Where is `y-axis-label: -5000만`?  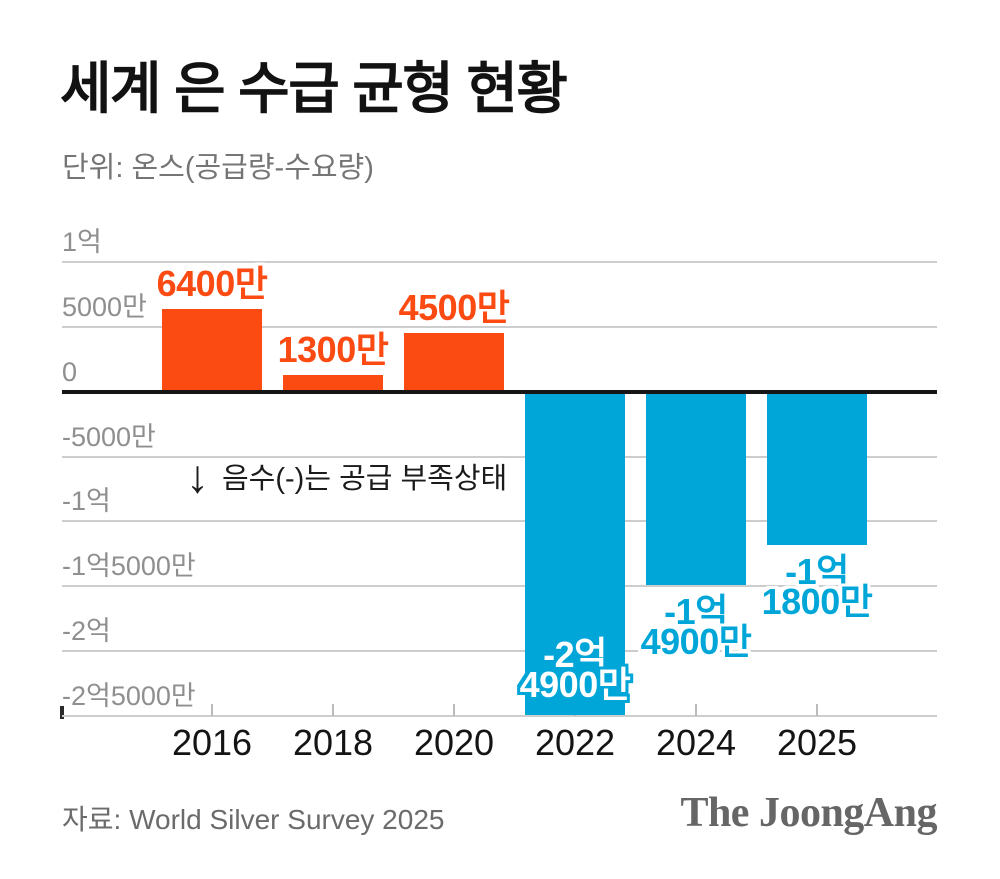
y-axis-label: -5000만 is located at coordinates (109, 436).